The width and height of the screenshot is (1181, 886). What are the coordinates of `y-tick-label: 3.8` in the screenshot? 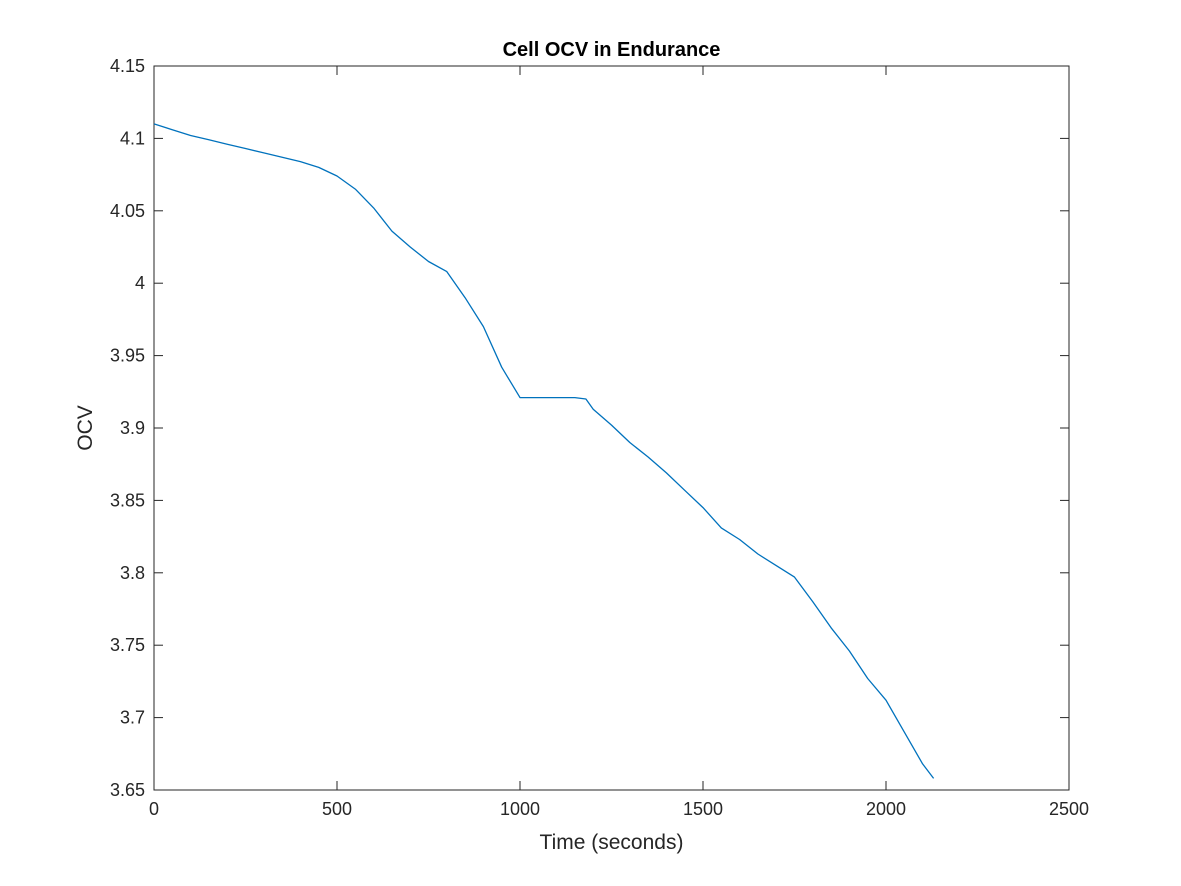 It's located at (132, 573).